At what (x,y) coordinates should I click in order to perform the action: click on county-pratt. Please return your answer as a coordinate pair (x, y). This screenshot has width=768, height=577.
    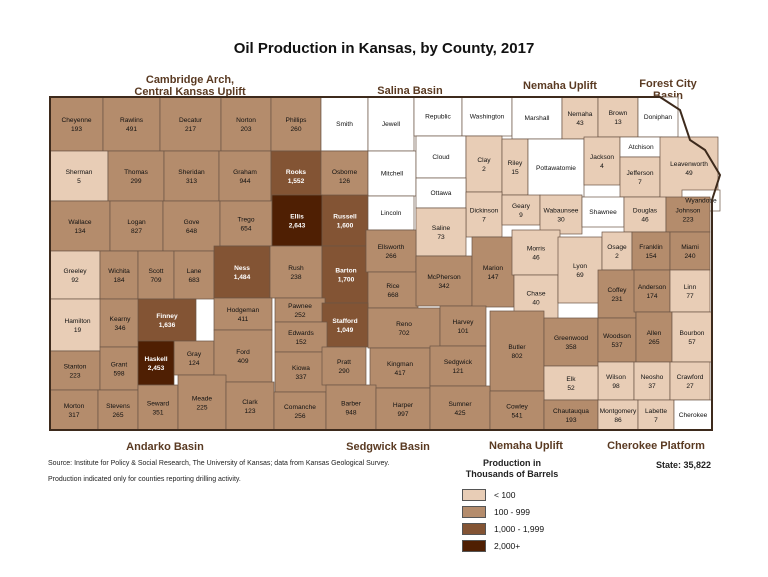
    Looking at the image, I should click on (344, 366).